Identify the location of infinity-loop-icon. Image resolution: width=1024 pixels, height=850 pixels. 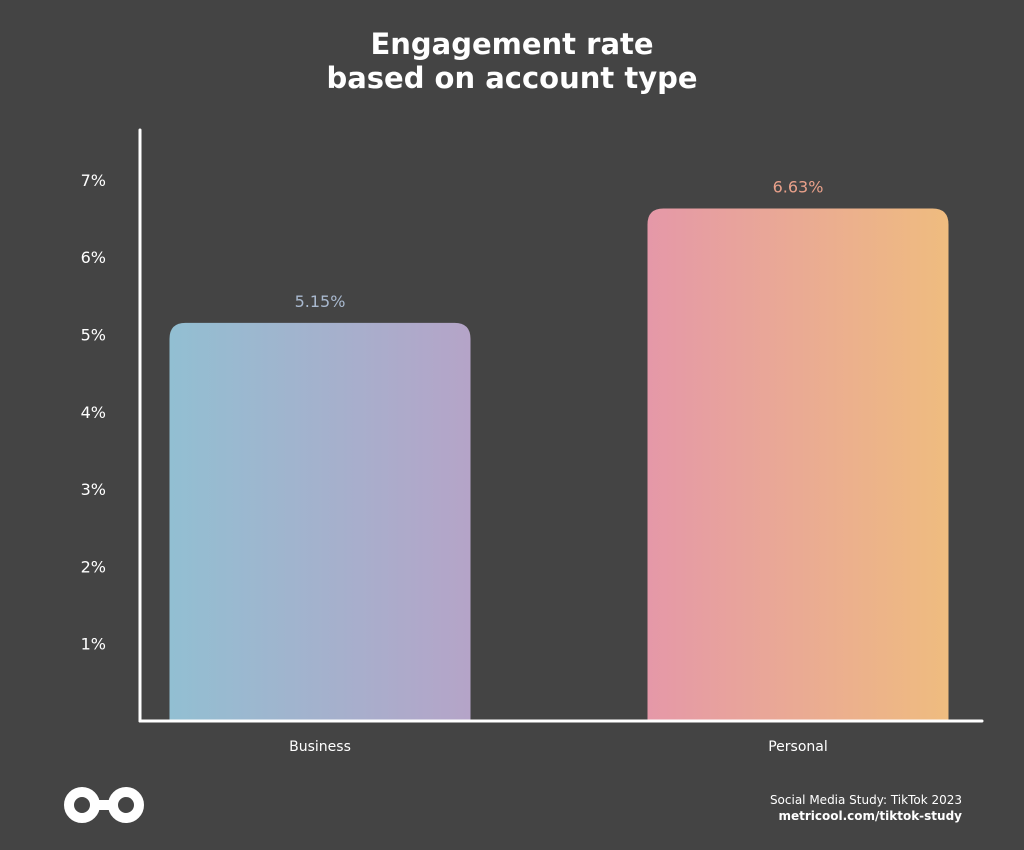
(104, 805).